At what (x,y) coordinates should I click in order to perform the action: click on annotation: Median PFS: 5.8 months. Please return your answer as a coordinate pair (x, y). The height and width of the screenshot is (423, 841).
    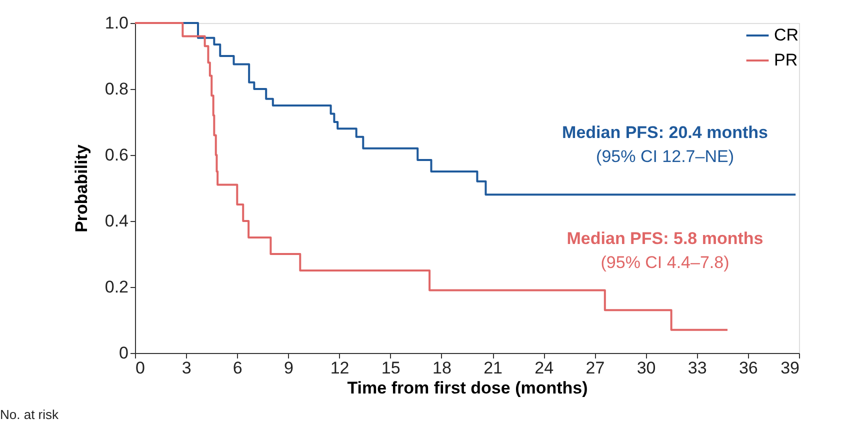
    Looking at the image, I should click on (665, 238).